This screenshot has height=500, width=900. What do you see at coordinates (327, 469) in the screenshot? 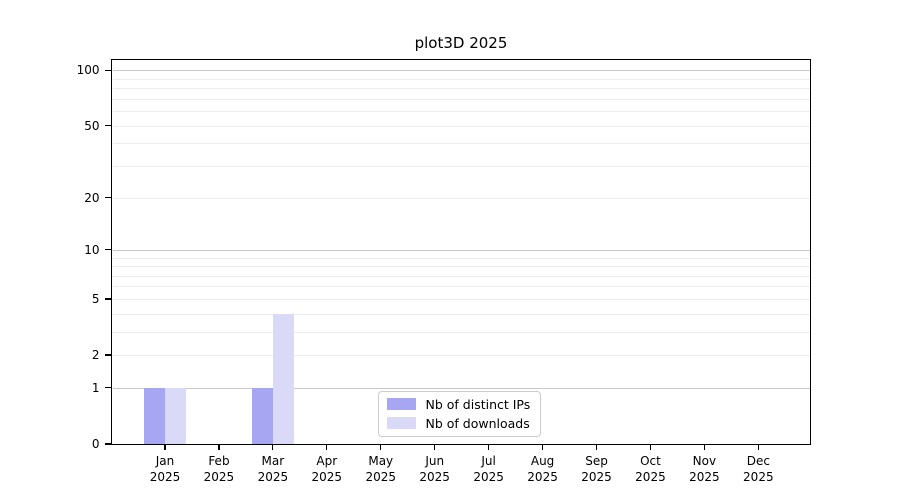
I see `x-tick-label-apr: Apr 2025` at bounding box center [327, 469].